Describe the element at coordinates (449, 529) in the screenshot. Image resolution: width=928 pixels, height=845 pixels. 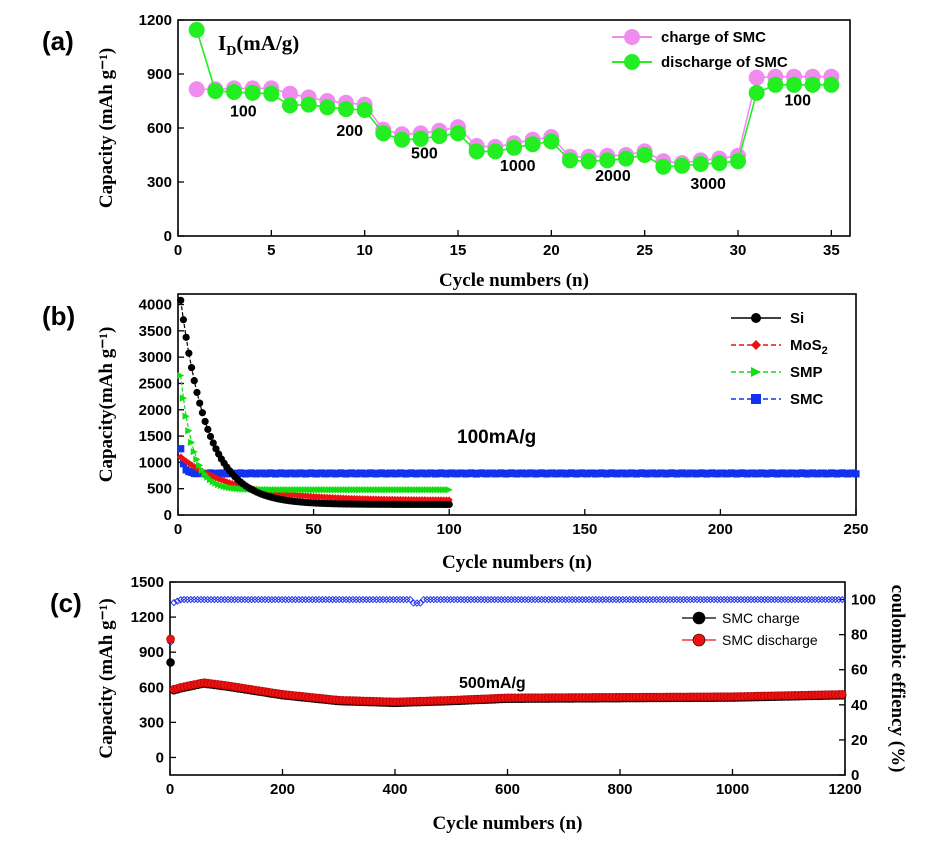
I see `panel-b-x-tick-label: 100` at that location.